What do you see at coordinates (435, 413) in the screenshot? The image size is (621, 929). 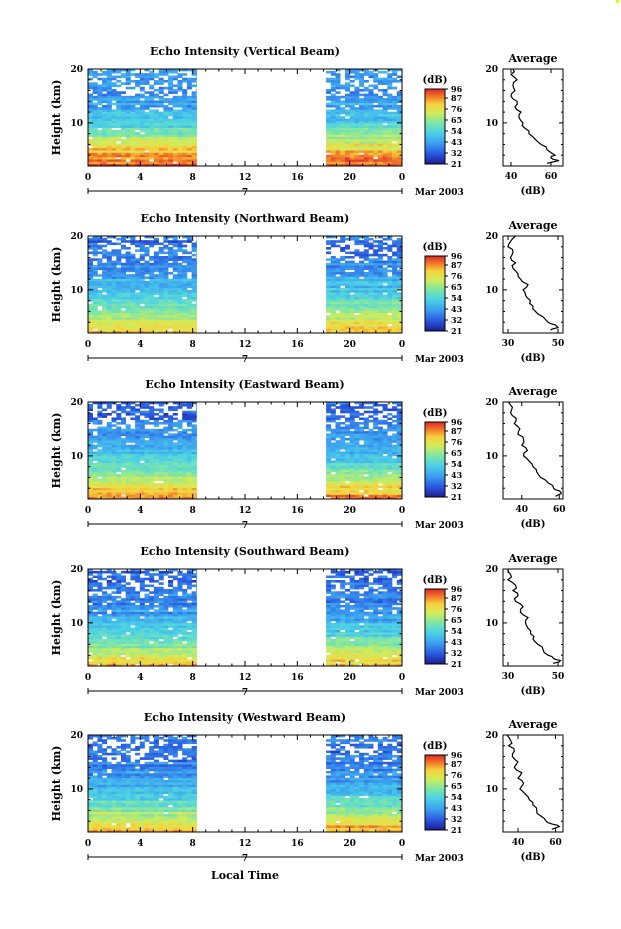 I see `colorbar-unit: (dB)` at bounding box center [435, 413].